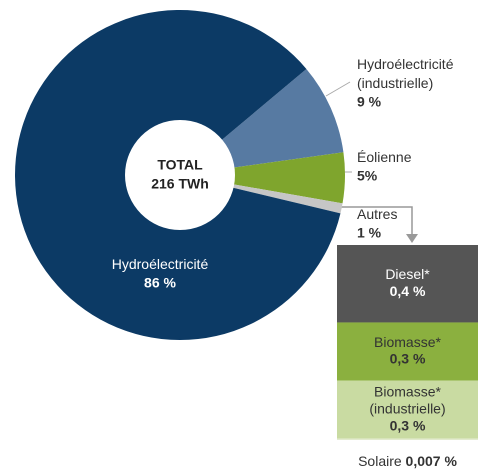  Describe the element at coordinates (377, 214) in the screenshot. I see `slice-label: Autres` at that location.